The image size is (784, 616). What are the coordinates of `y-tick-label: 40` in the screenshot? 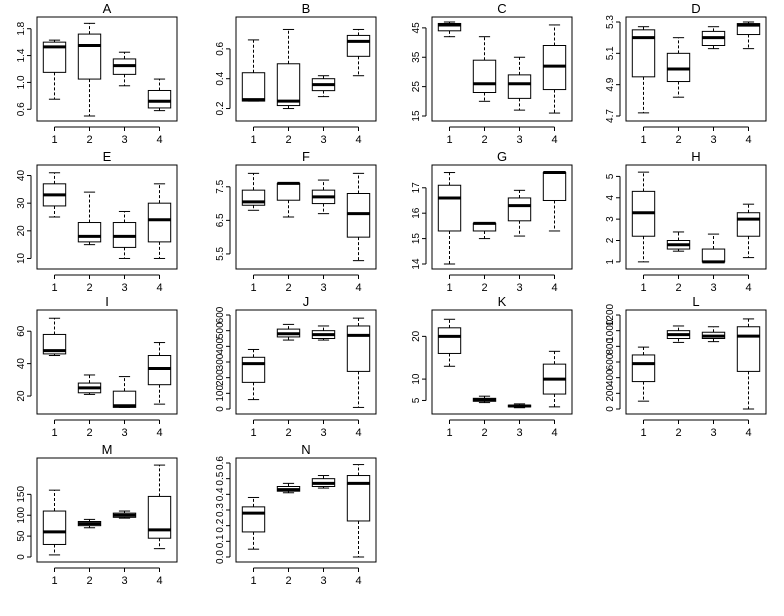 It's located at (21, 364).